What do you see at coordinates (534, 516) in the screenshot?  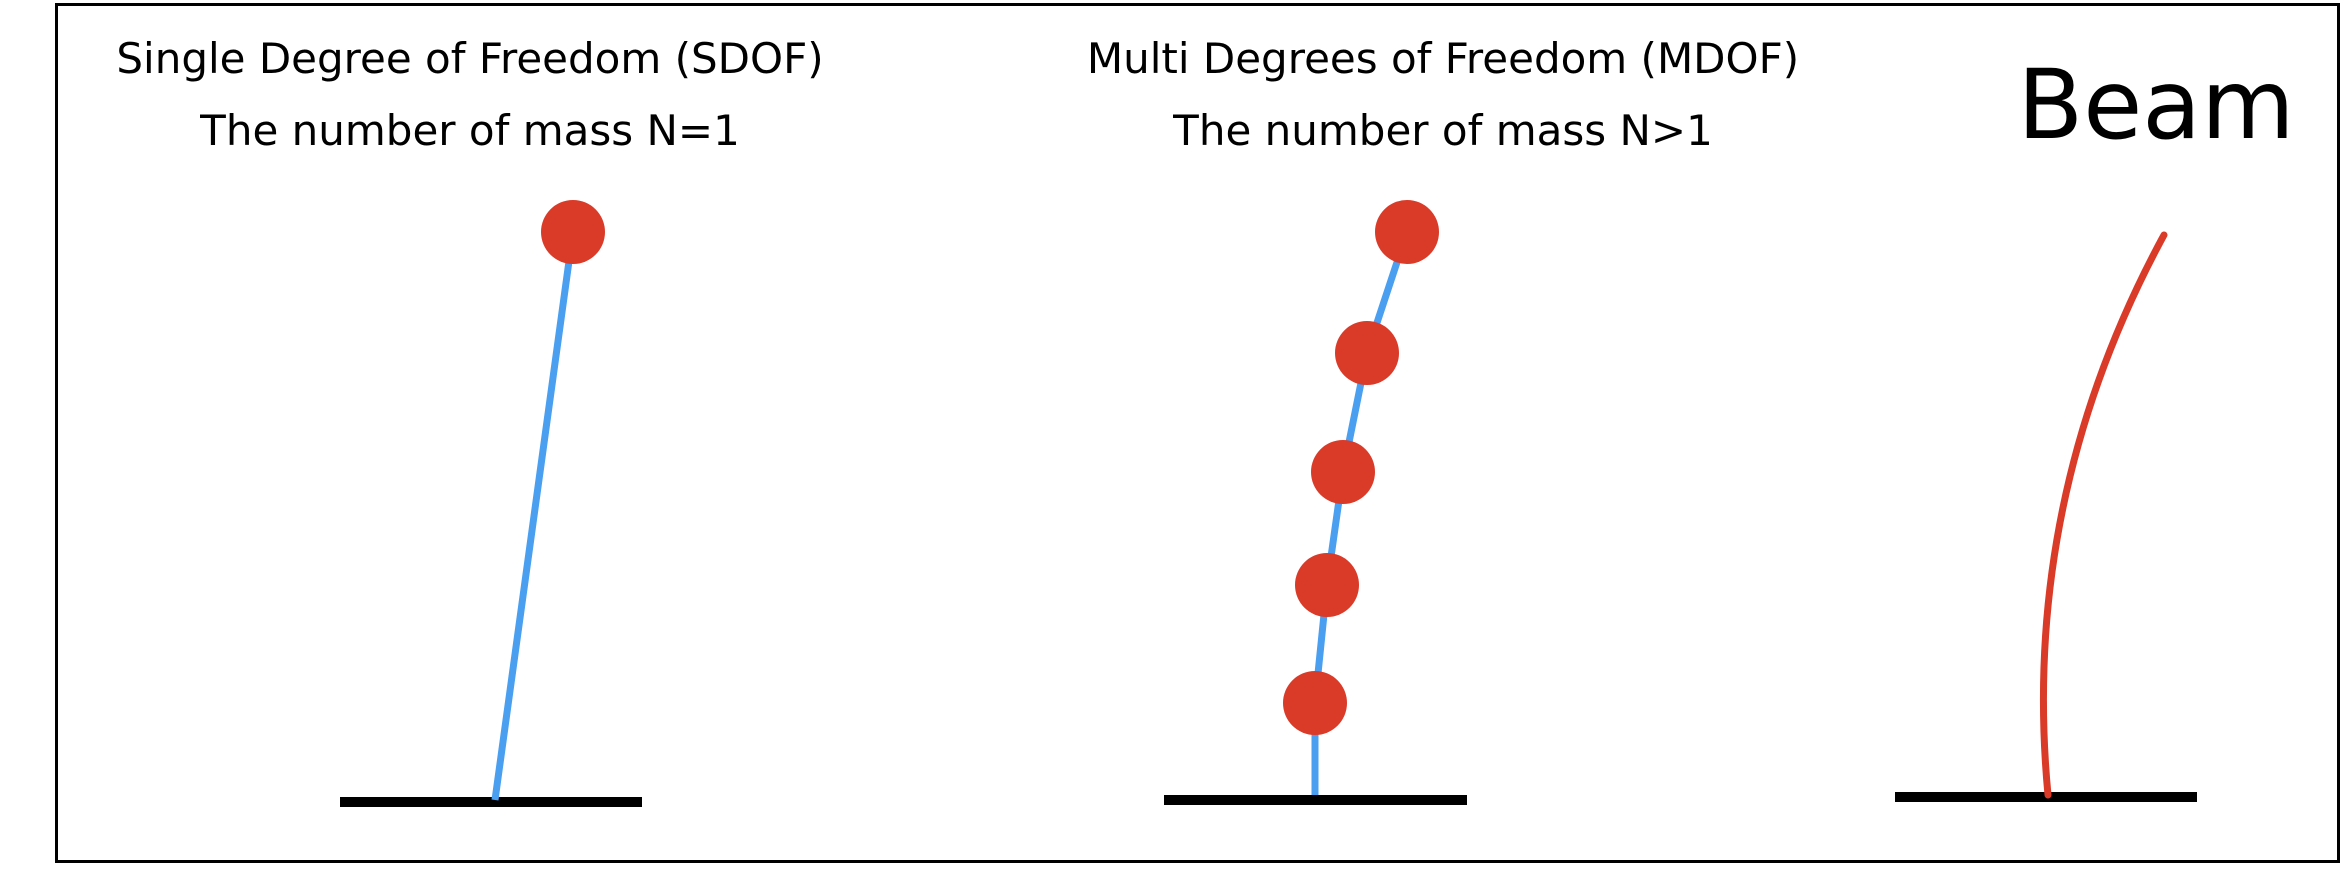 I see `sdof-column` at bounding box center [534, 516].